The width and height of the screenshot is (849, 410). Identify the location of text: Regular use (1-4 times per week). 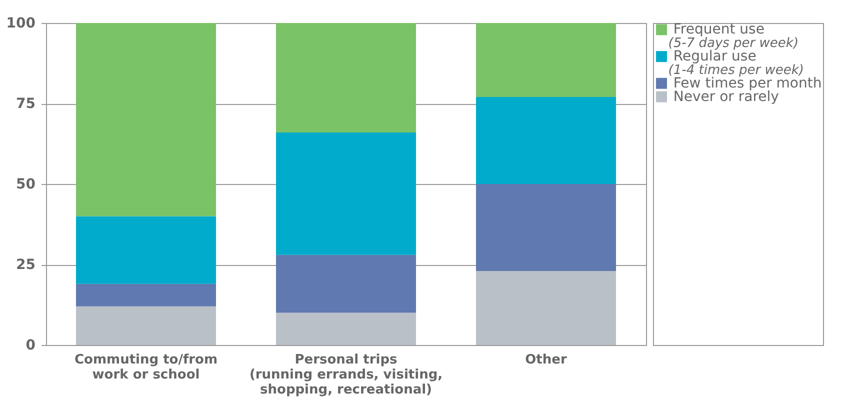
(736, 63).